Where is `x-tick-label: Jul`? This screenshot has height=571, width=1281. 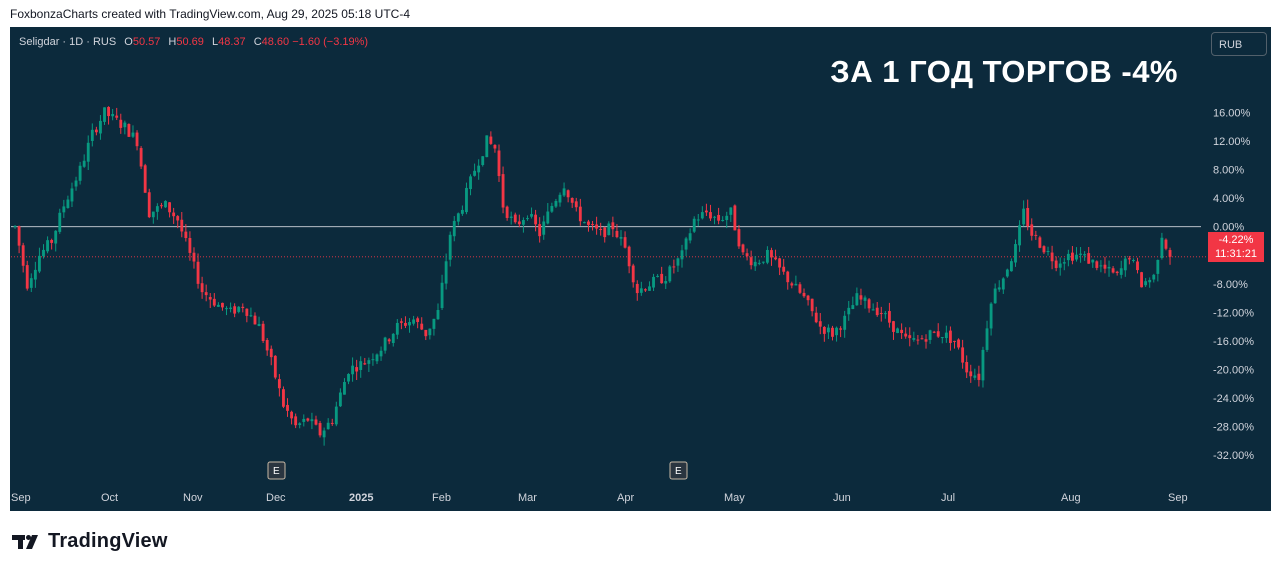
x-tick-label: Jul is located at coordinates (948, 498).